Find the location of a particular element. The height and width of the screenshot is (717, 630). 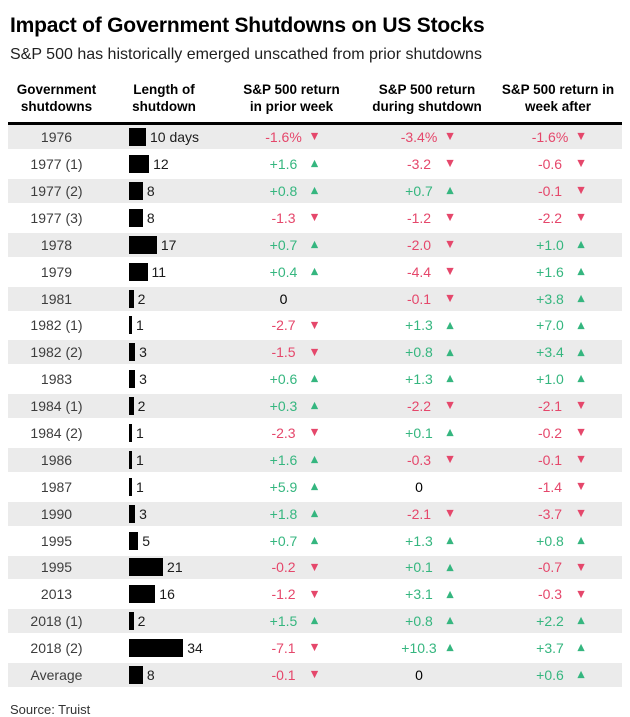

year-cell: 1987 is located at coordinates (56, 486).